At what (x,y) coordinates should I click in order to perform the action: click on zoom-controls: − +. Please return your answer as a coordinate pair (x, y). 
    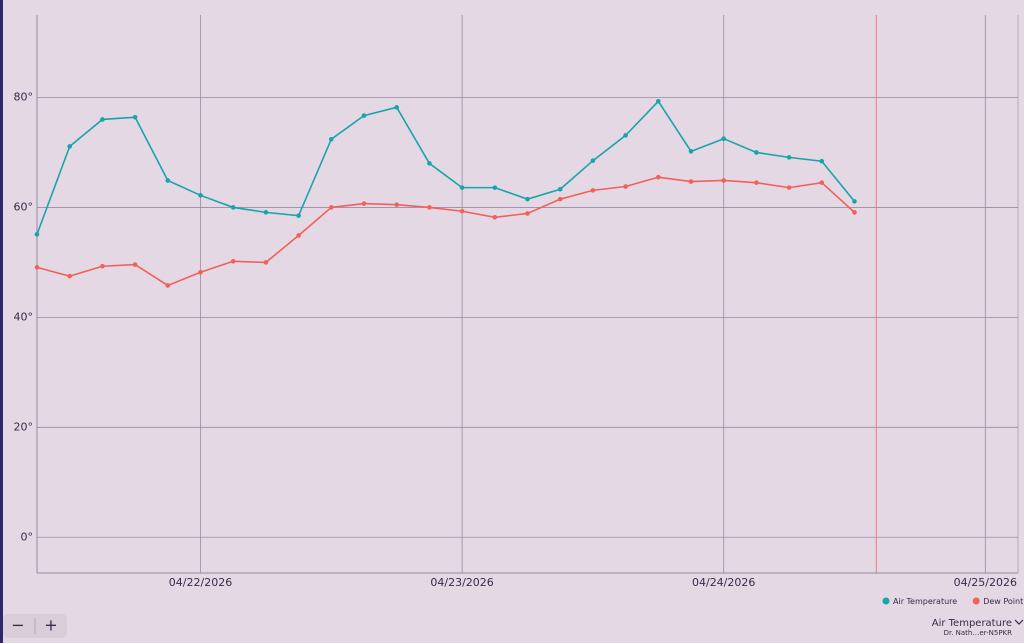
    Looking at the image, I should click on (35, 626).